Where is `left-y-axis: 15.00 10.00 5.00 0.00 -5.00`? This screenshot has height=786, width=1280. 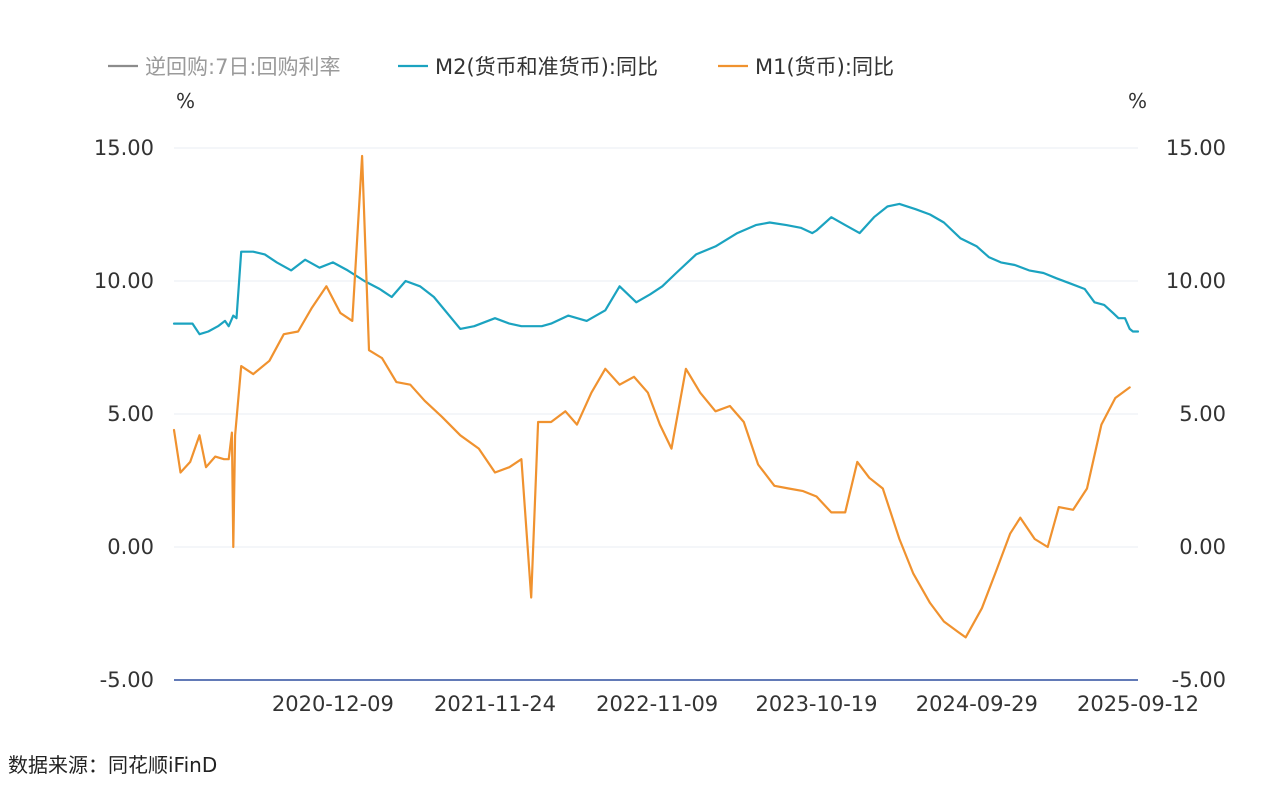 left-y-axis: 15.00 10.00 5.00 0.00 -5.00 is located at coordinates (124, 414).